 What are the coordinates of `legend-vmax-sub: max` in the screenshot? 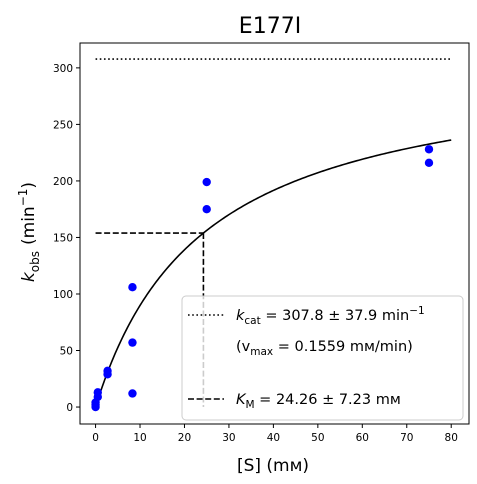 It's located at (261, 352).